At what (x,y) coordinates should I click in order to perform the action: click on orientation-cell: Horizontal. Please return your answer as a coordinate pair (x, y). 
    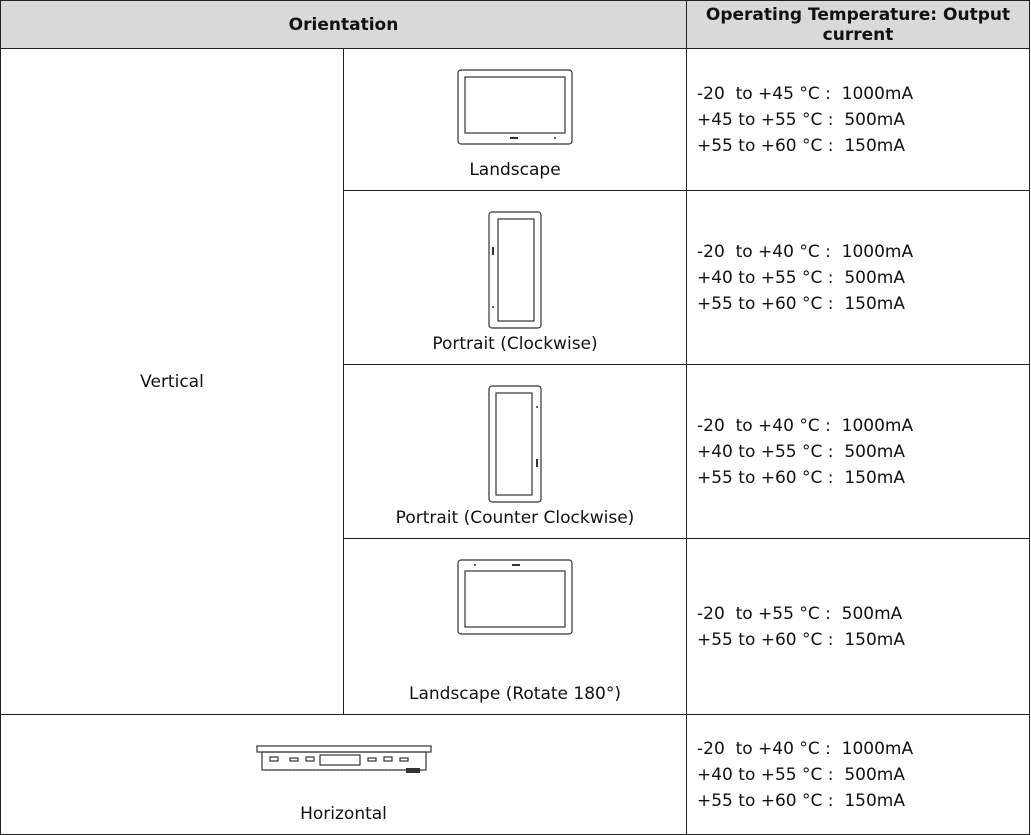
    Looking at the image, I should click on (343, 774).